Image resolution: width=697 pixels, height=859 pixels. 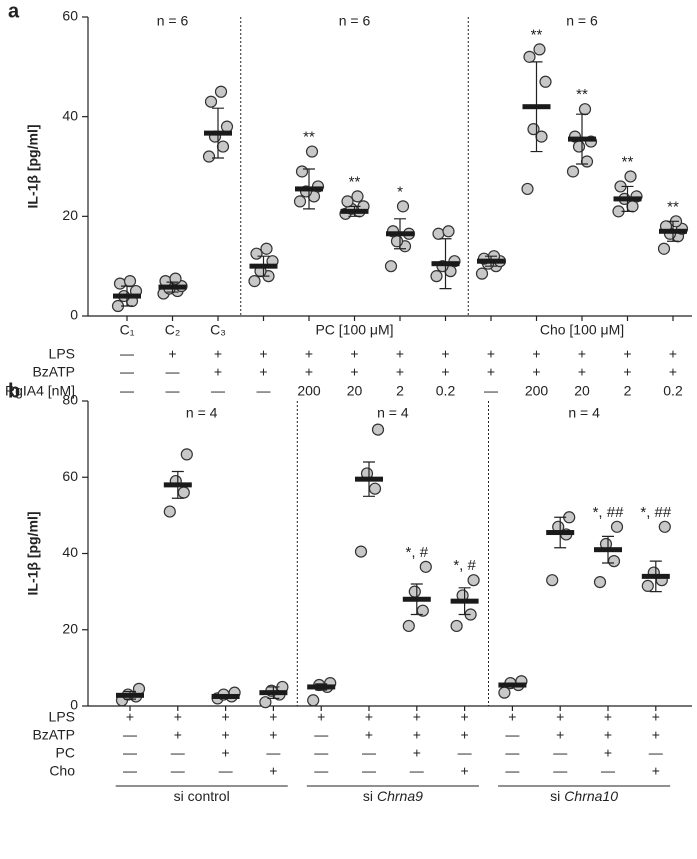 What do you see at coordinates (400, 191) in the screenshot?
I see `significance: *` at bounding box center [400, 191].